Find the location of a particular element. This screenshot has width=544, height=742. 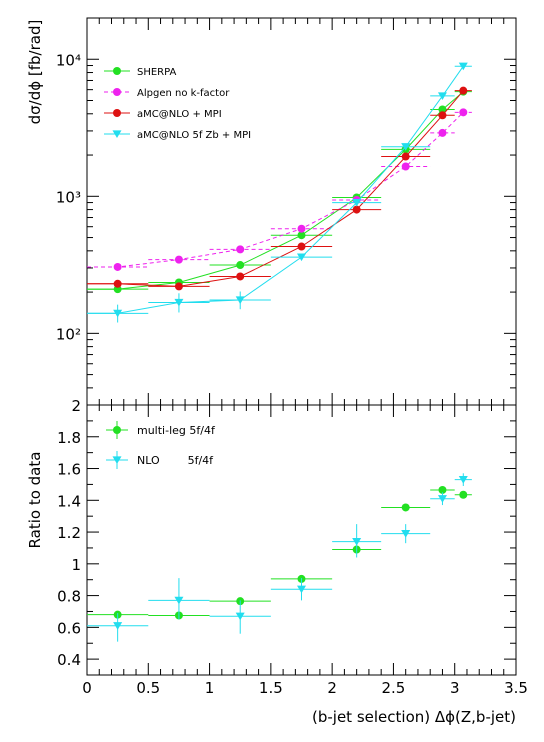

legend-label: multi-leg 5f/4f is located at coordinates (176, 430).